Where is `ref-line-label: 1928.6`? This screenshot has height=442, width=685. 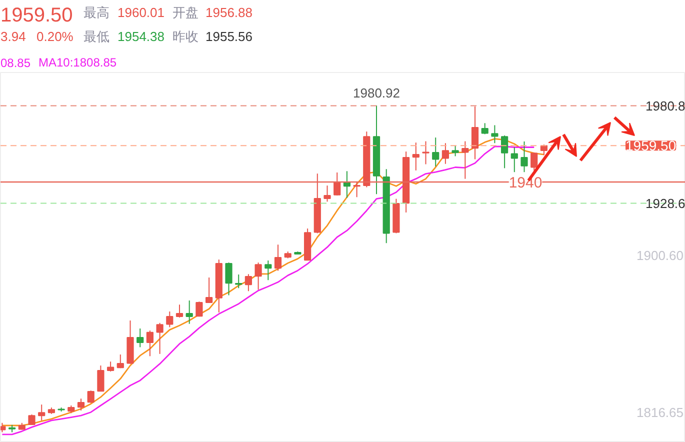 ref-line-label: 1928.6 is located at coordinates (665, 203).